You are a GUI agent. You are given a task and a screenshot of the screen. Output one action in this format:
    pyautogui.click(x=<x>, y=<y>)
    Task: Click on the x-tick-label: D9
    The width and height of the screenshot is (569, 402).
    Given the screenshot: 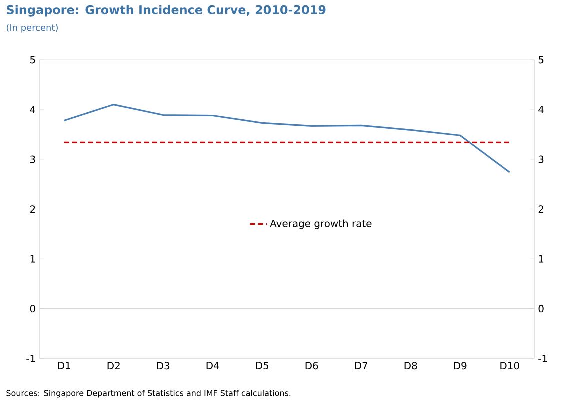 What is the action you would take?
    pyautogui.click(x=460, y=366)
    